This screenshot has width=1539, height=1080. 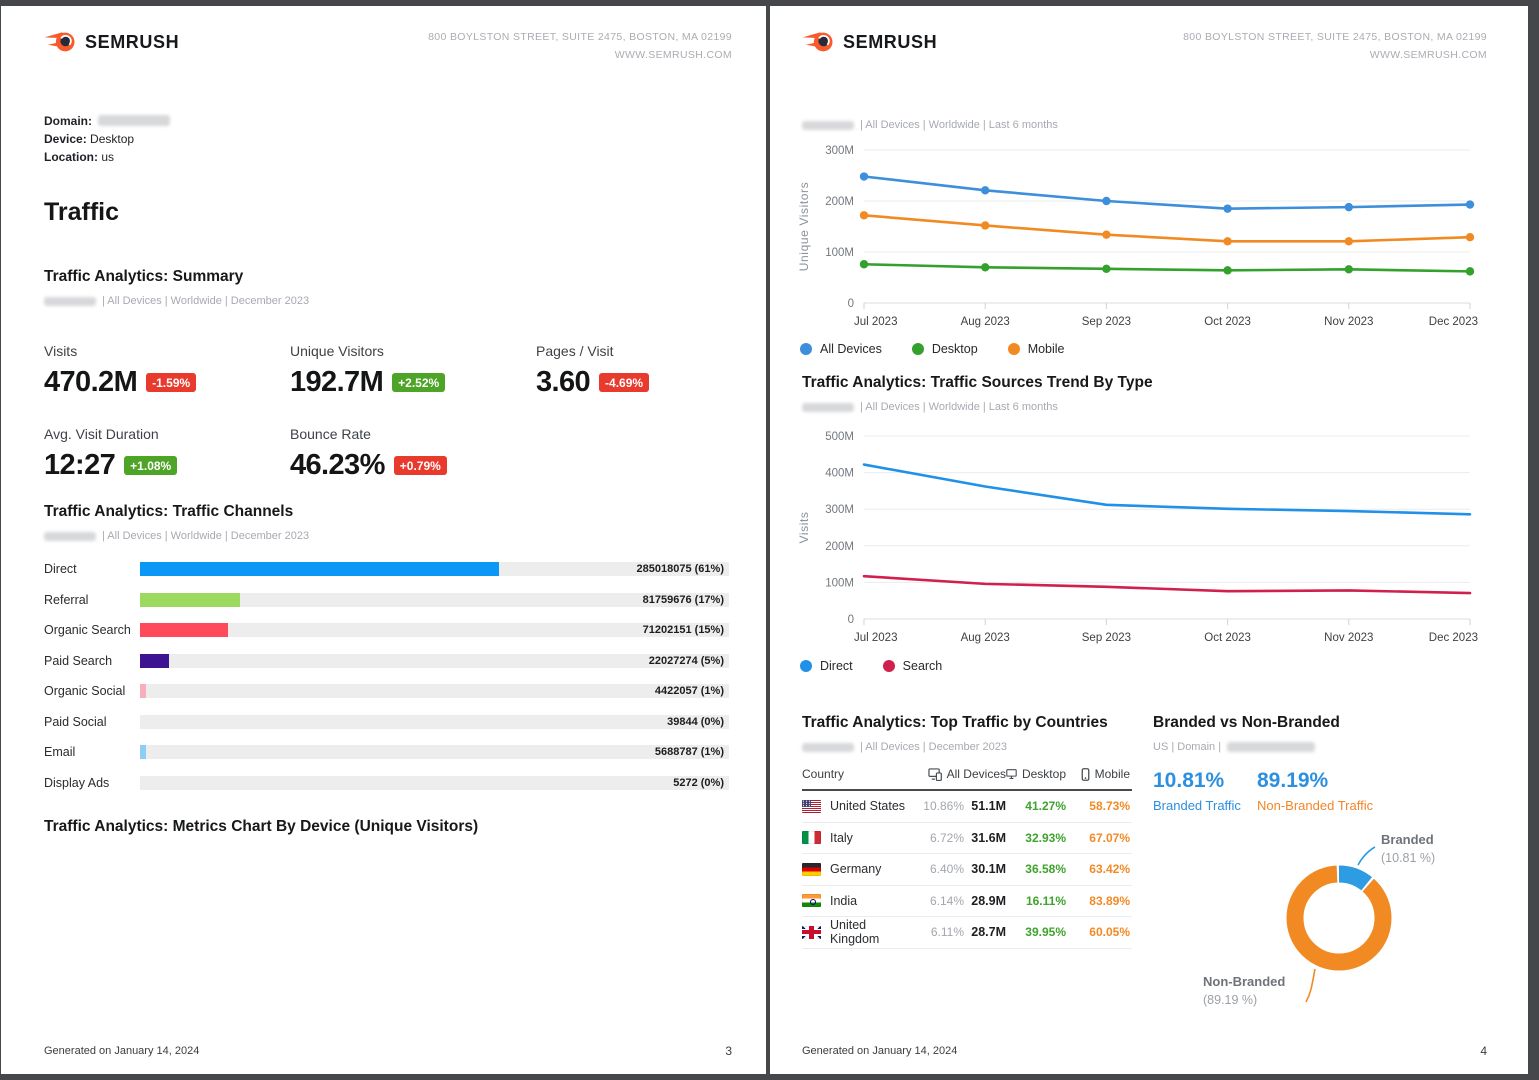 What do you see at coordinates (1483, 1051) in the screenshot?
I see `page-number: 4` at bounding box center [1483, 1051].